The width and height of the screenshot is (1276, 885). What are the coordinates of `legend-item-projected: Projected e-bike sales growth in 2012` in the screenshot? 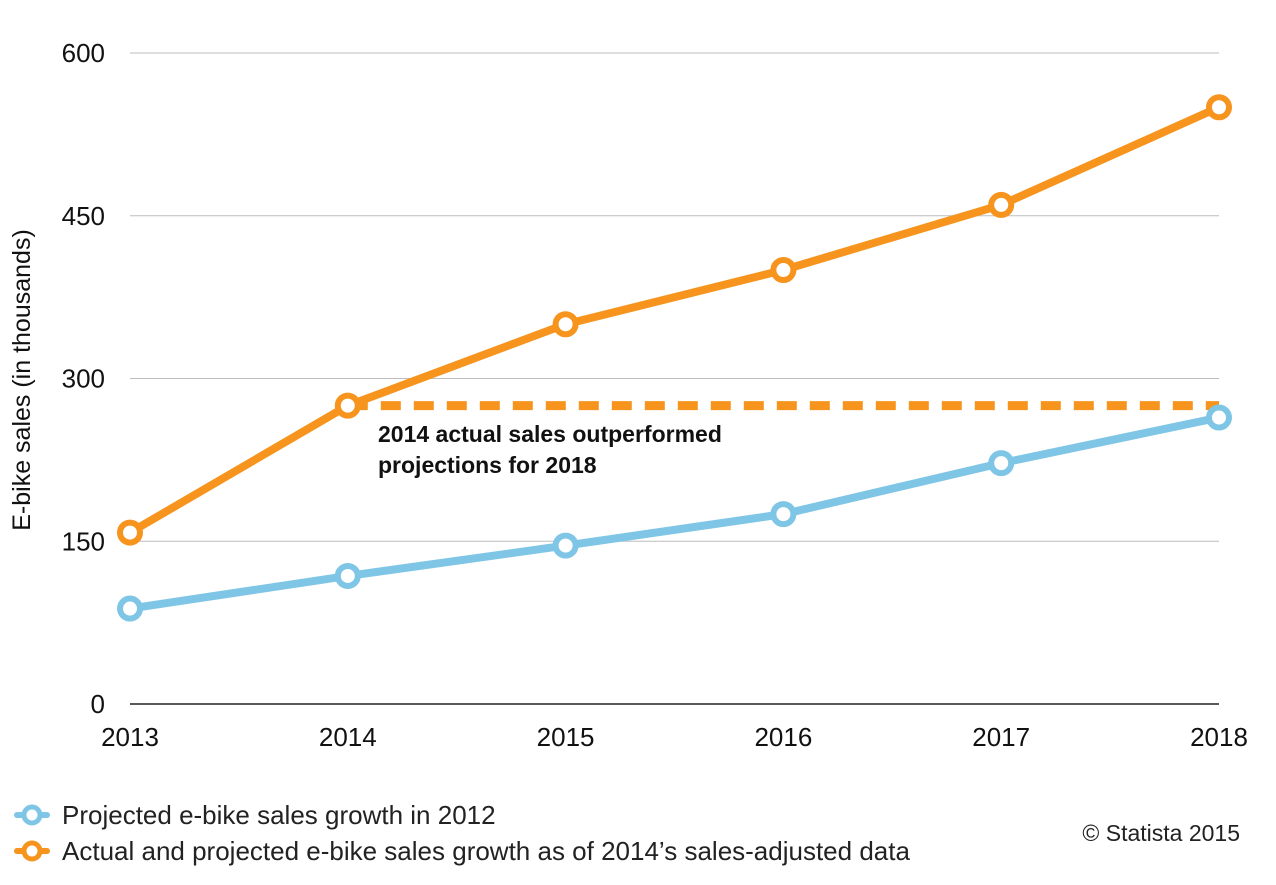 It's located at (255, 815).